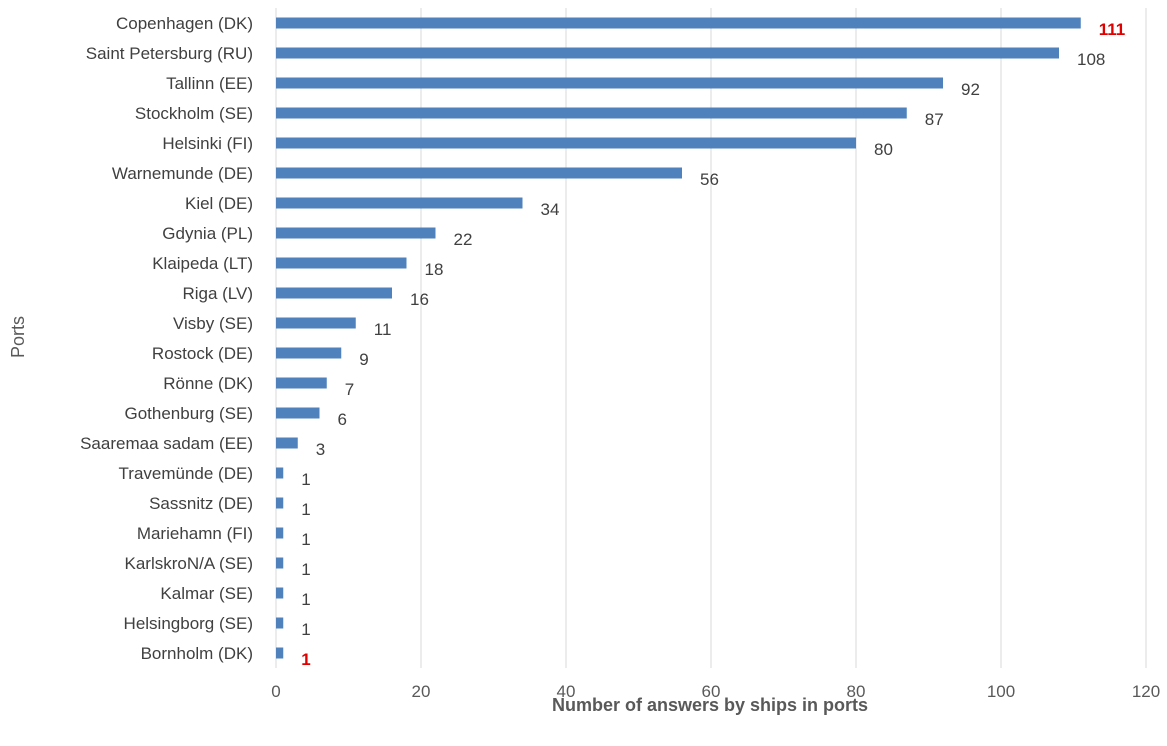 The image size is (1167, 746). What do you see at coordinates (883, 149) in the screenshot?
I see `data-label: 80` at bounding box center [883, 149].